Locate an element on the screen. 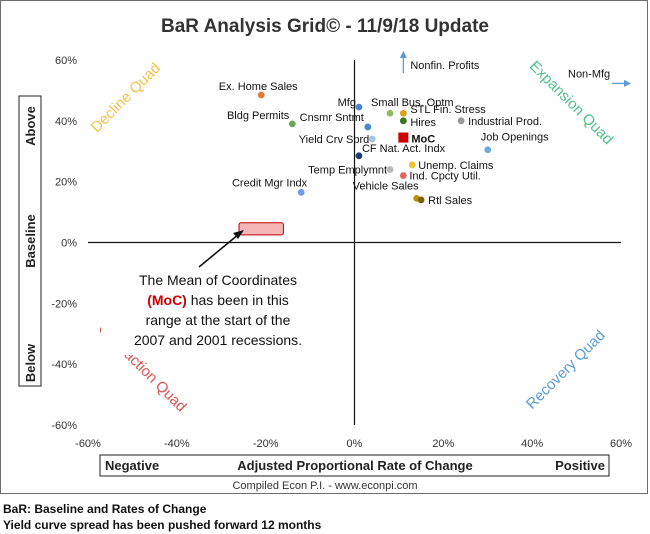 The height and width of the screenshot is (534, 650). y-tick-label: 20% is located at coordinates (66, 183).